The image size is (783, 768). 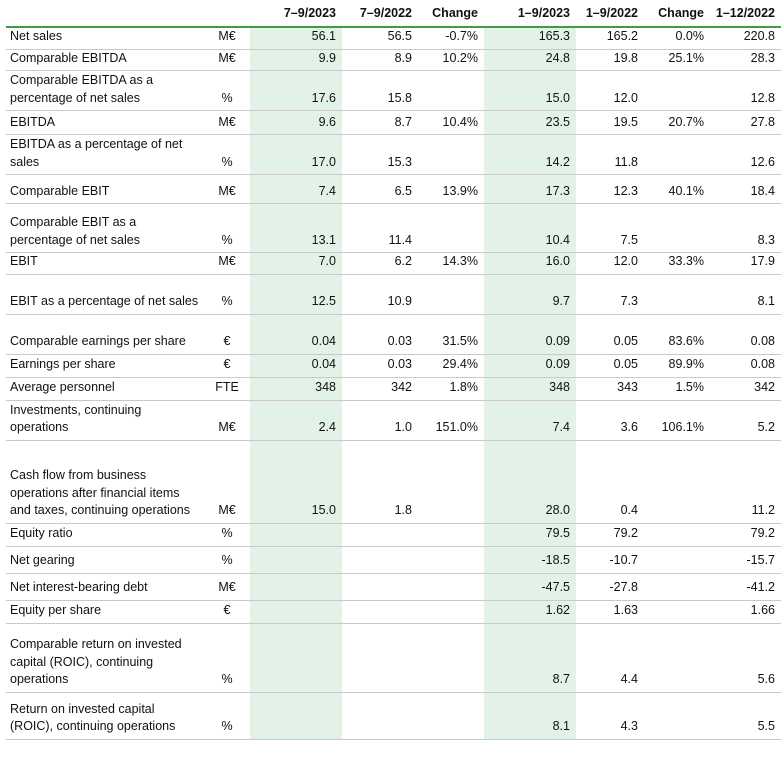 I want to click on cell-change-q3: -0.7%, so click(x=451, y=38).